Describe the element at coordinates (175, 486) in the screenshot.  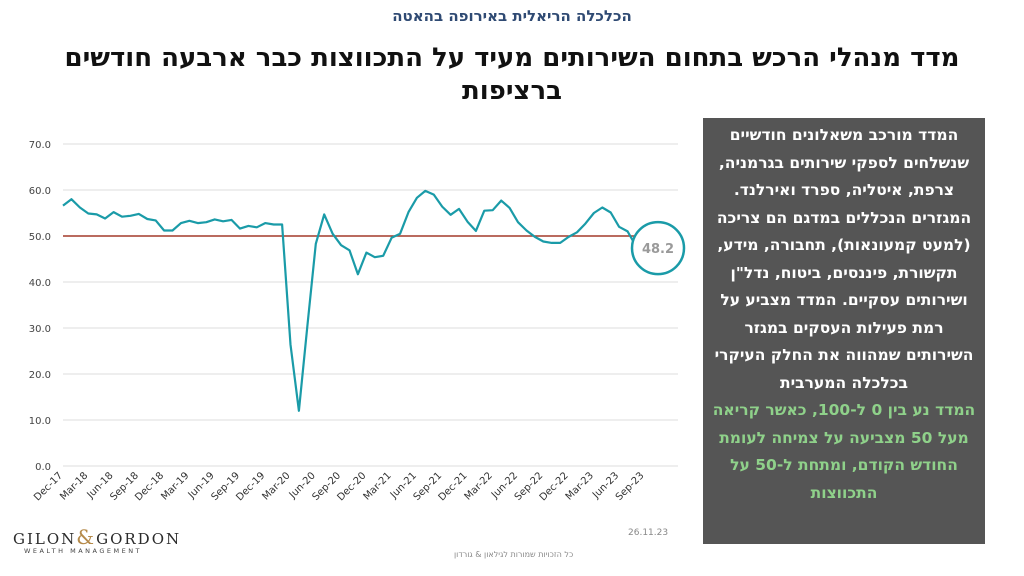
I see `x-tick-label: Mar-19` at that location.